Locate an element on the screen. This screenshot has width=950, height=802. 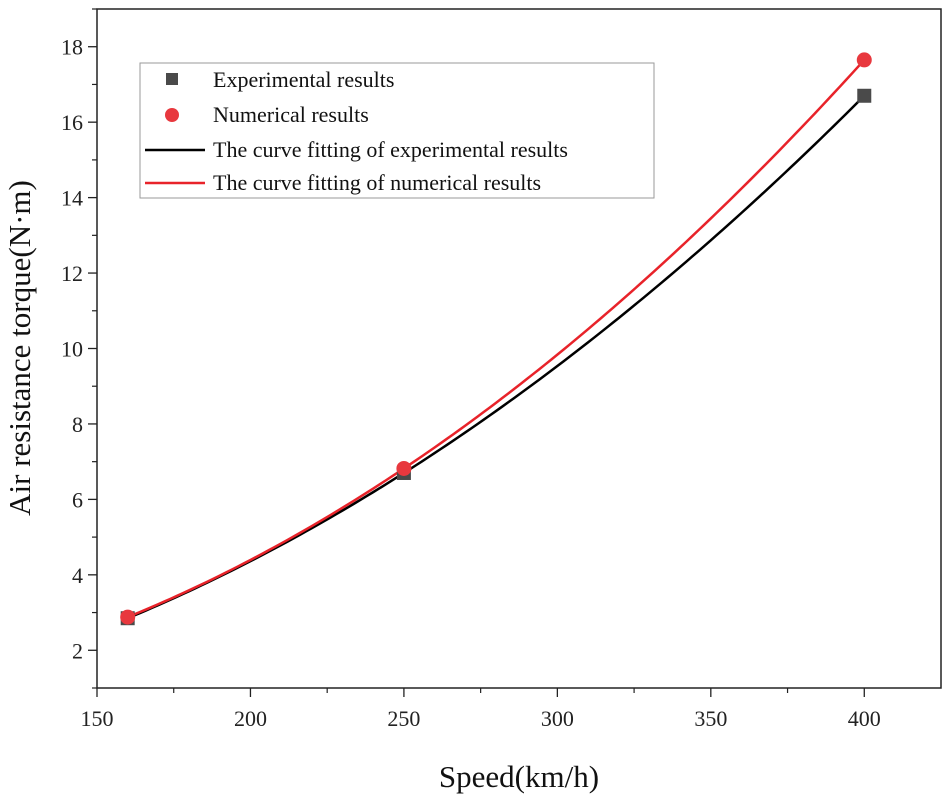
y-tick-label: 2 is located at coordinates (77, 650).